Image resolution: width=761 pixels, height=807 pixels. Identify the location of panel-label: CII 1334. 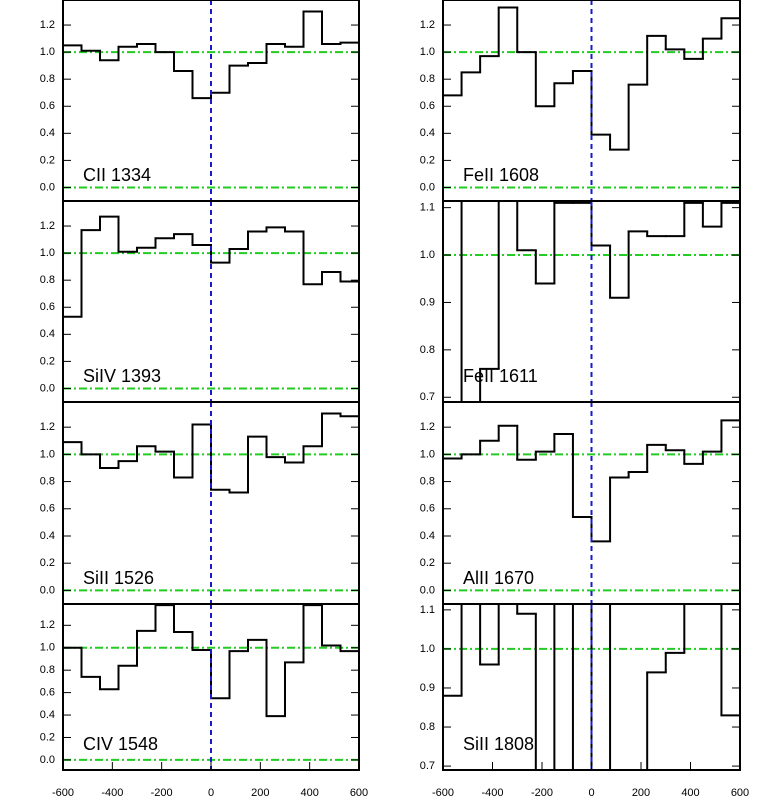
(117, 175).